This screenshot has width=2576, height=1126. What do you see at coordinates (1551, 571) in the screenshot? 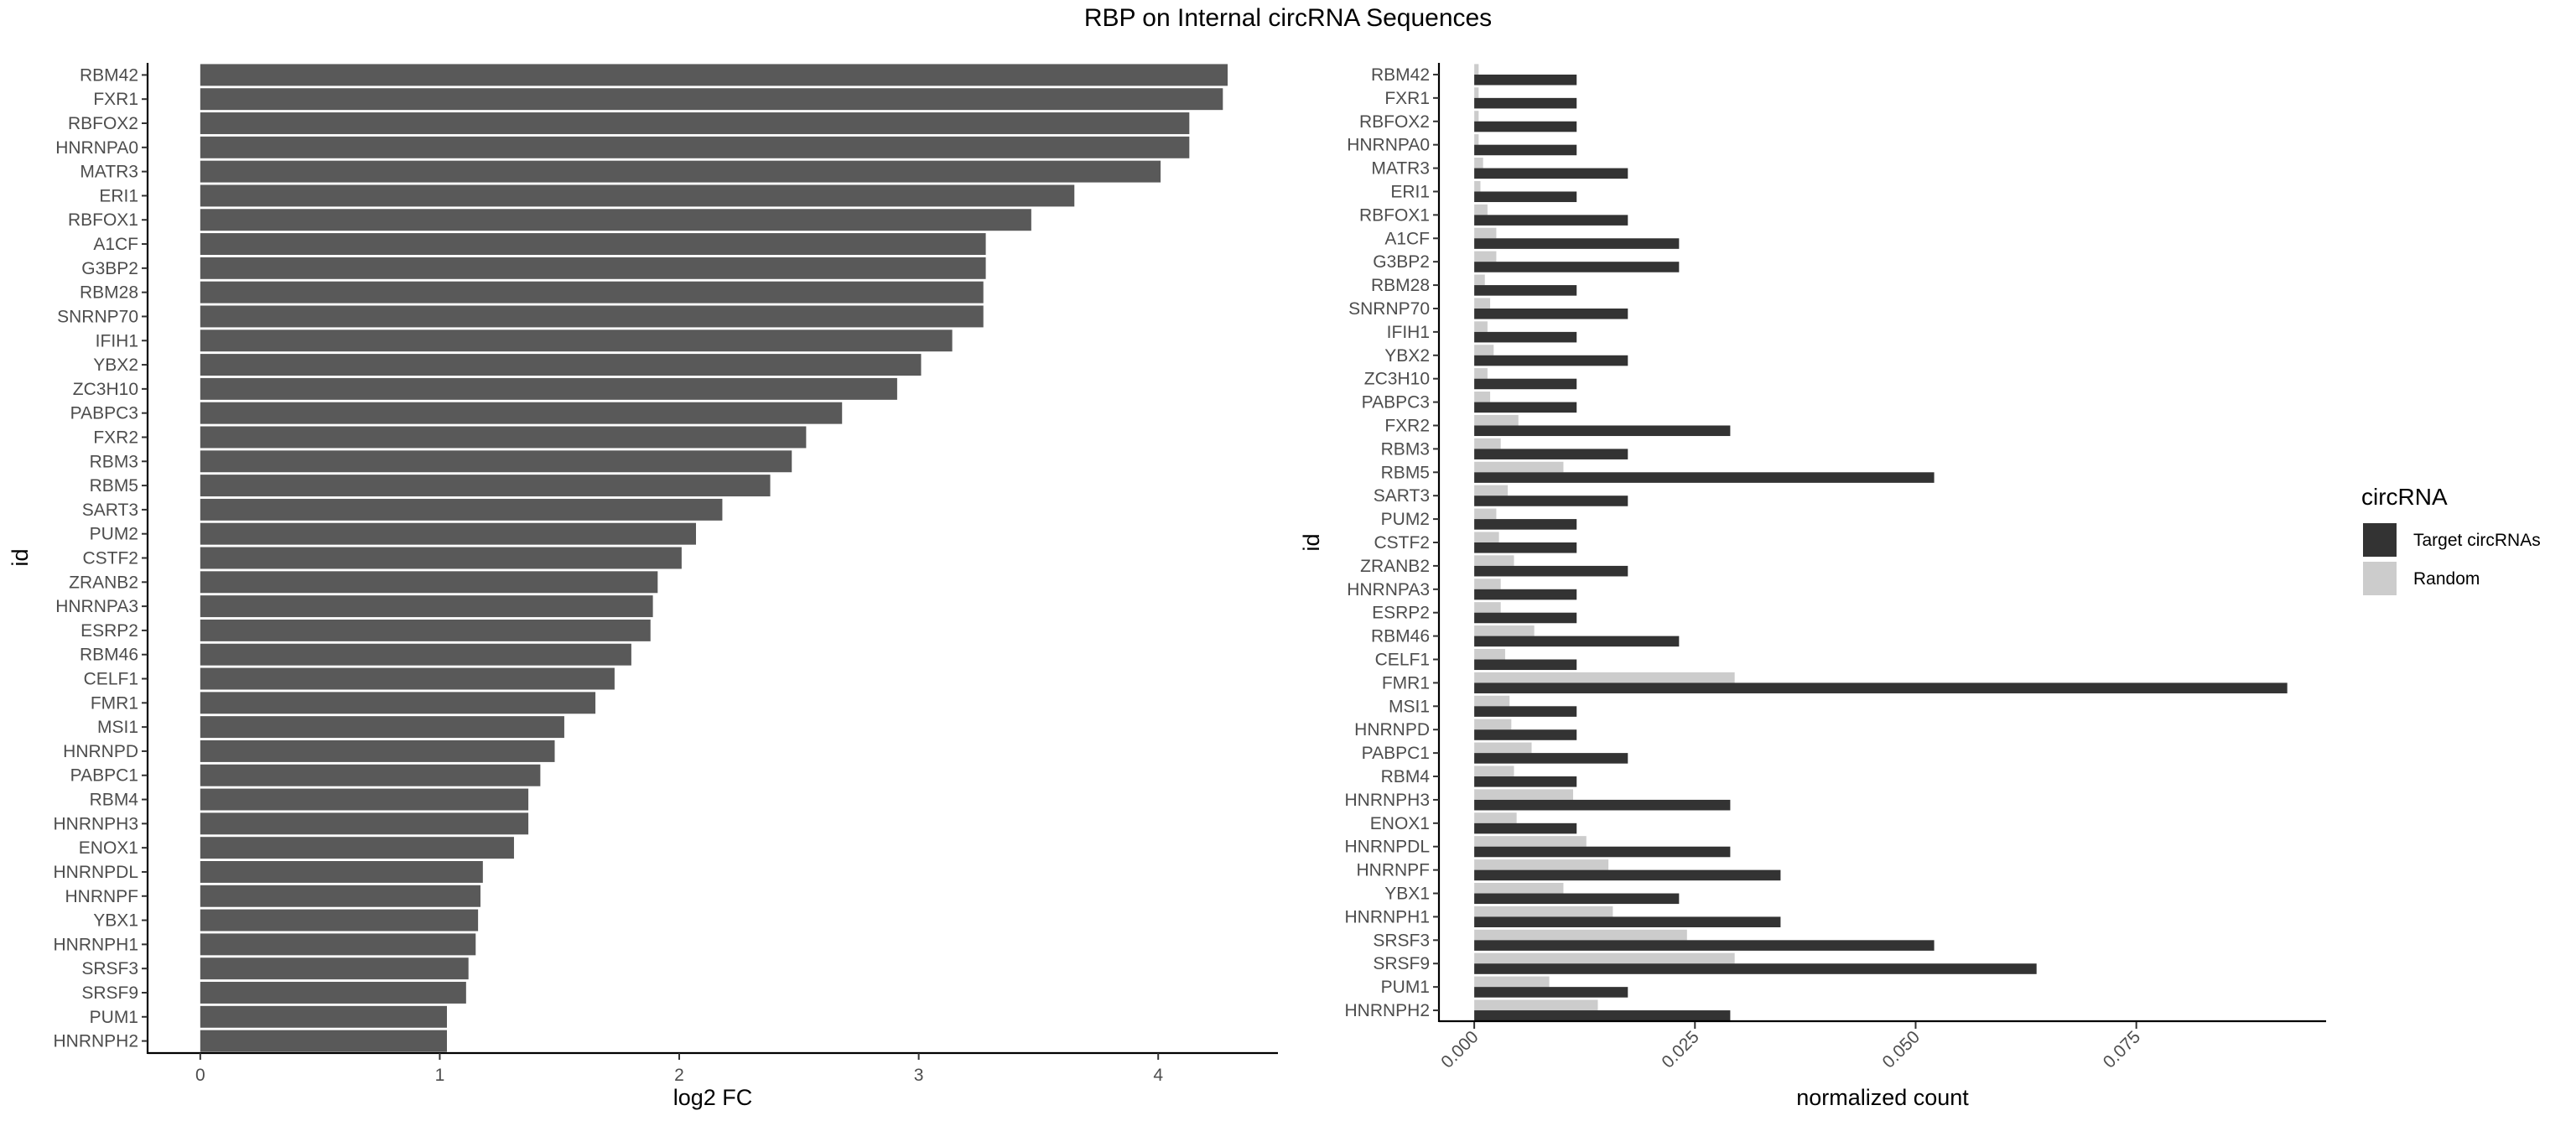
I see `right-bar-target-circrnas-zranb2` at bounding box center [1551, 571].